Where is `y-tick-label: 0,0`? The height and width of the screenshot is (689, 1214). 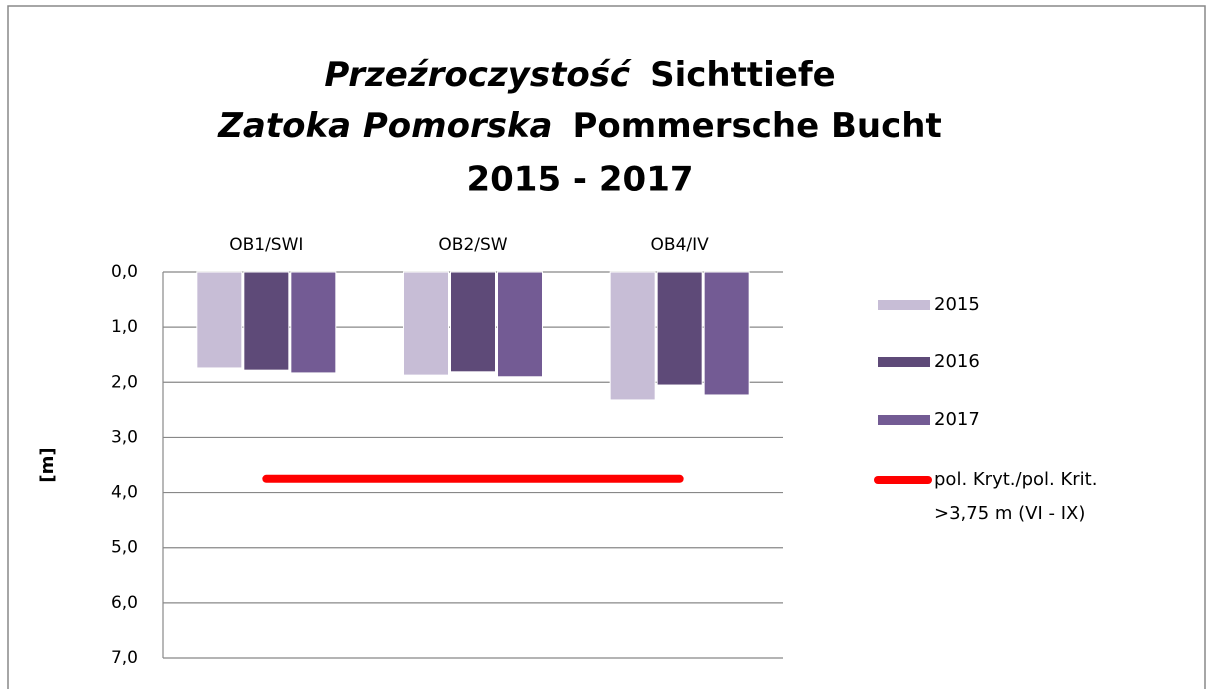 y-tick-label: 0,0 is located at coordinates (124, 272).